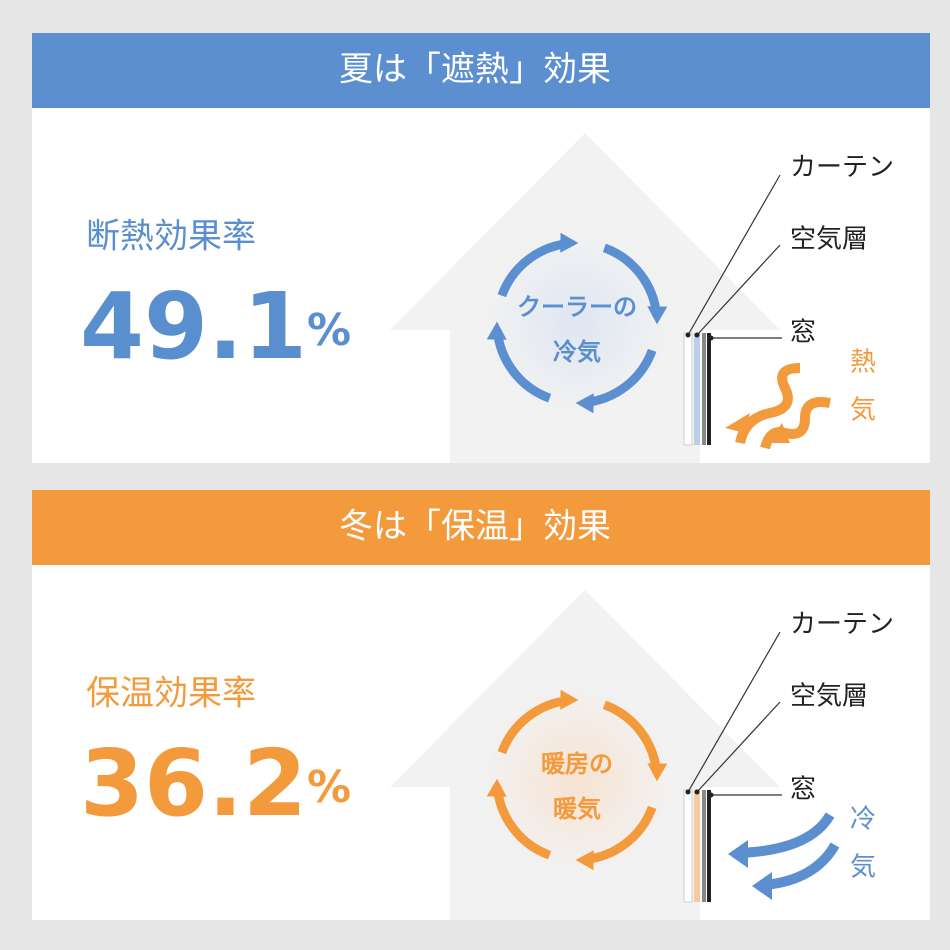  I want to click on inside-line-2: 冷気, so click(577, 352).